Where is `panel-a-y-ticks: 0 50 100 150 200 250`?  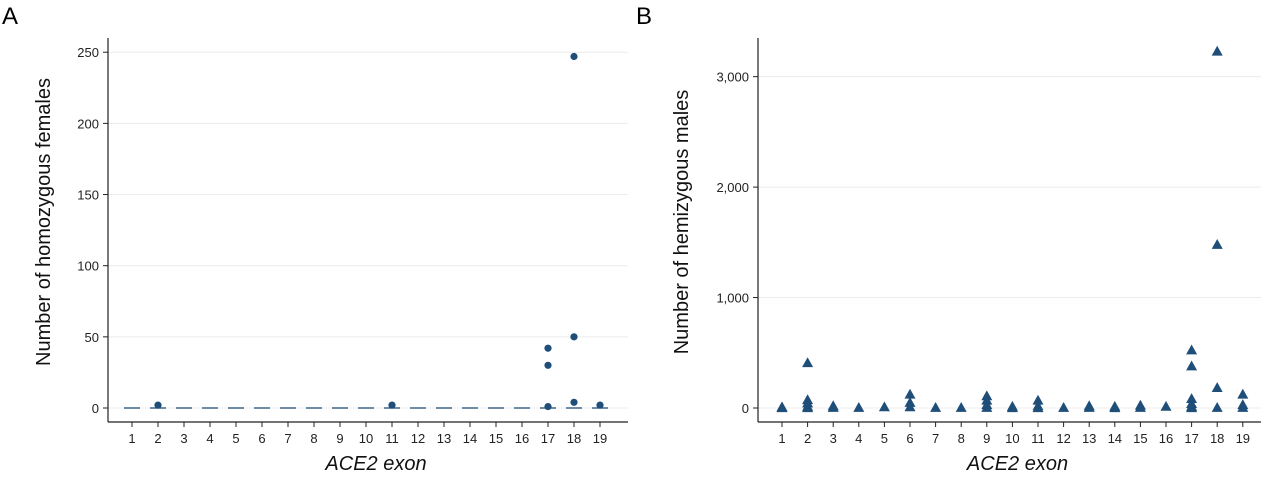 panel-a-y-ticks: 0 50 100 150 200 250 is located at coordinates (92, 230).